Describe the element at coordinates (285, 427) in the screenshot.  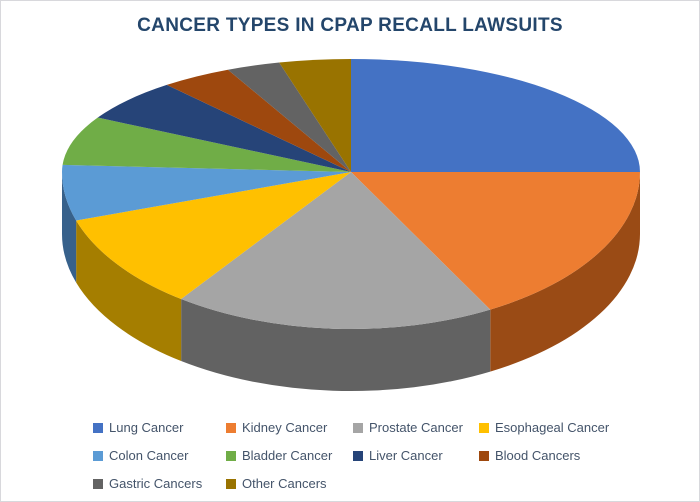
I see `legend-label: Kidney Cancer` at that location.